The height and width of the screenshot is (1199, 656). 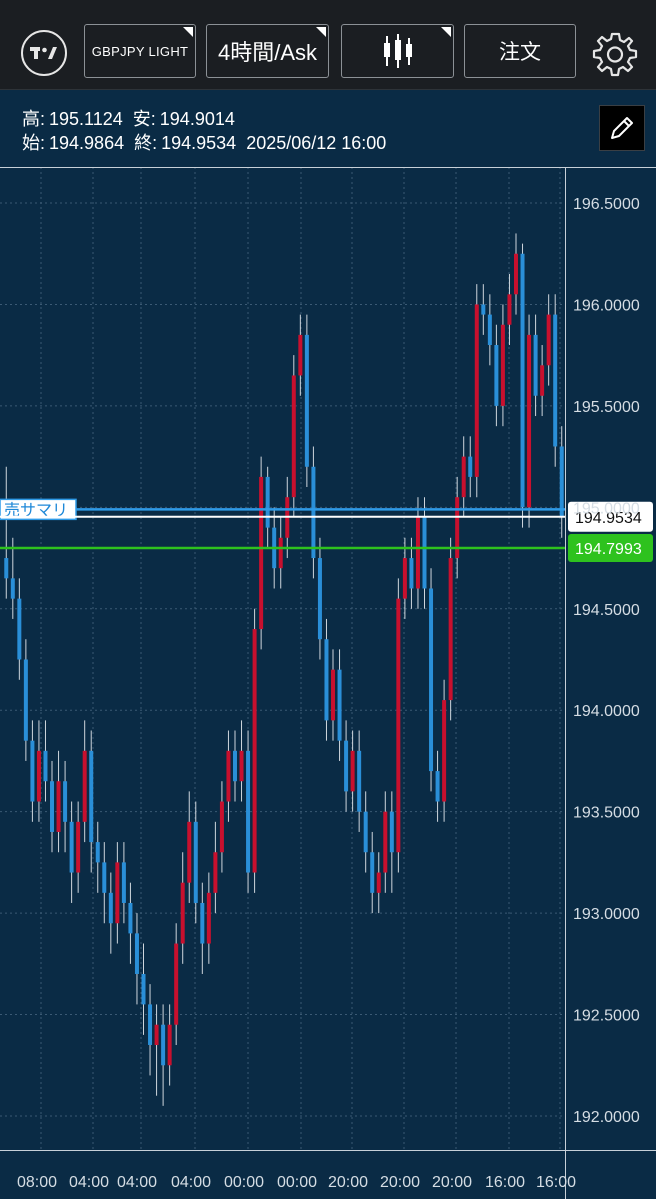 I want to click on close-value: 194.9534, so click(x=199, y=143).